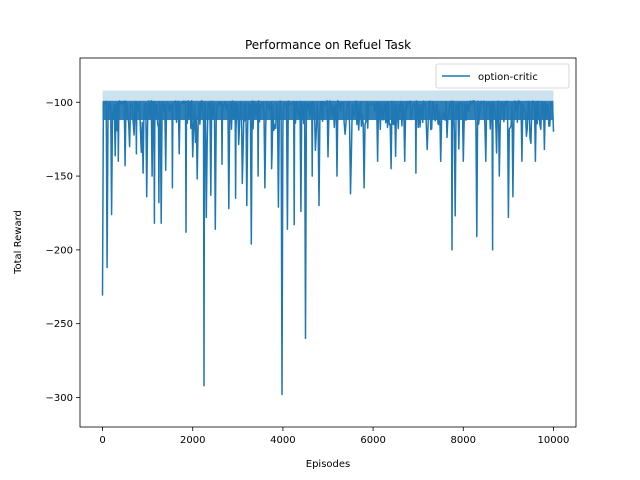  What do you see at coordinates (59, 398) in the screenshot?
I see `y-tick-label: −300` at bounding box center [59, 398].